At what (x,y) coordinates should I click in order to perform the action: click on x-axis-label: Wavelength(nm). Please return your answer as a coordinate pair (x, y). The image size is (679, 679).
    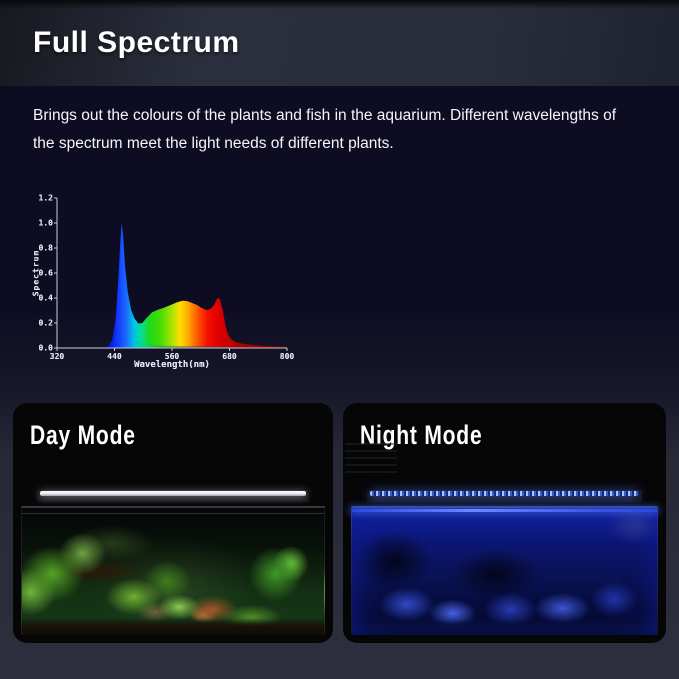
    Looking at the image, I should click on (172, 365).